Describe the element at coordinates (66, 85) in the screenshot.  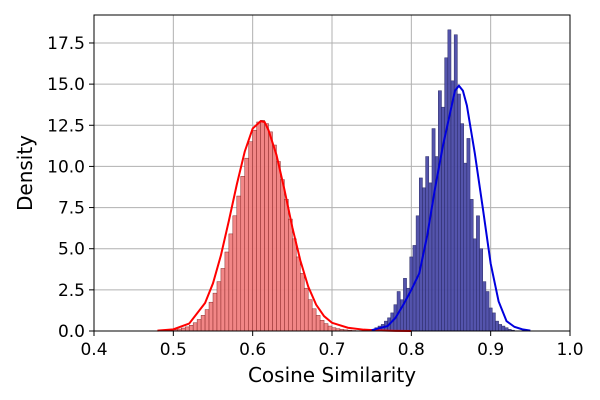
I see `y-tick-label: 15.0` at that location.